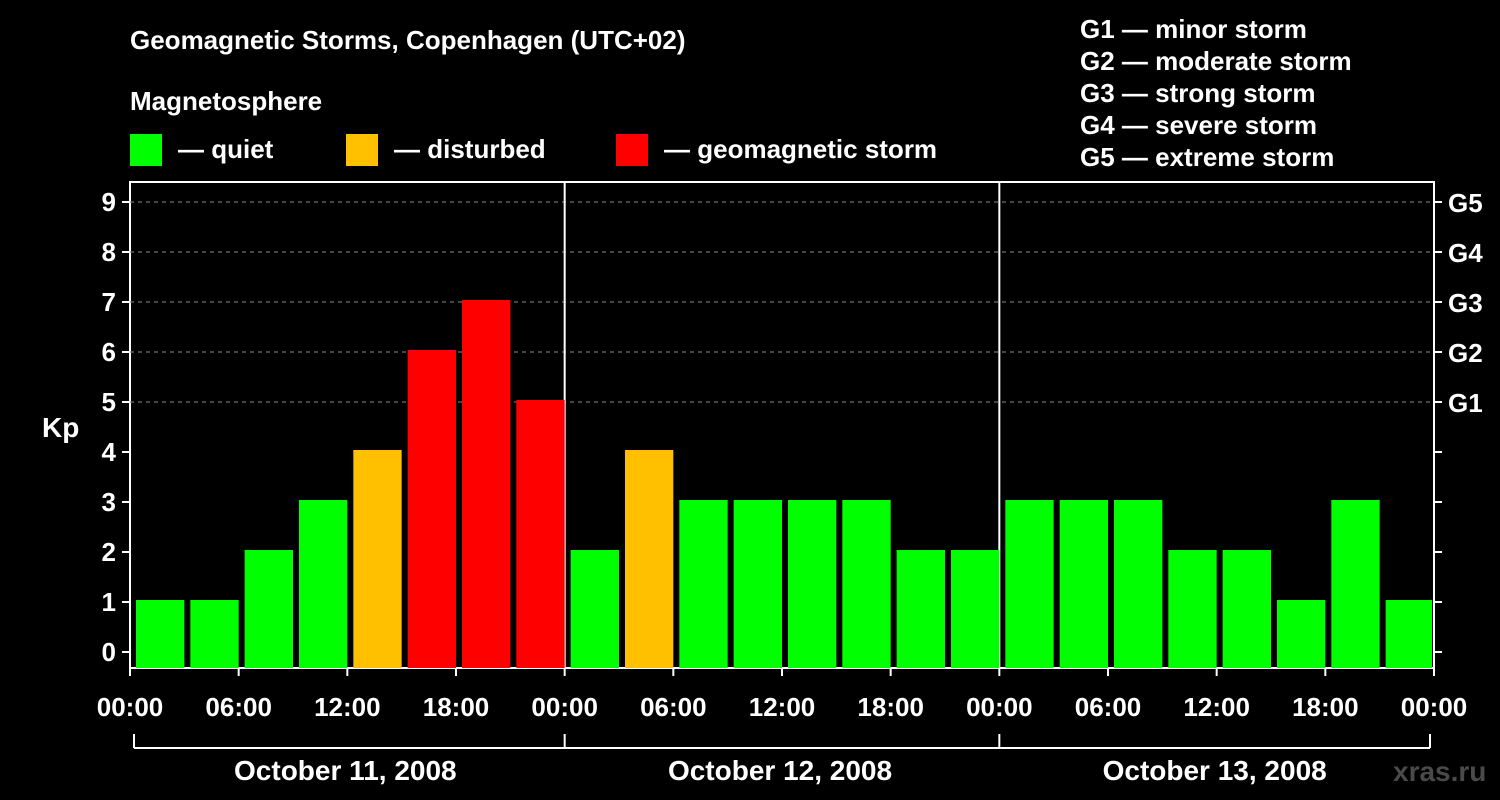 Image resolution: width=1500 pixels, height=800 pixels. What do you see at coordinates (60, 427) in the screenshot?
I see `y-axis-label: Kp` at bounding box center [60, 427].